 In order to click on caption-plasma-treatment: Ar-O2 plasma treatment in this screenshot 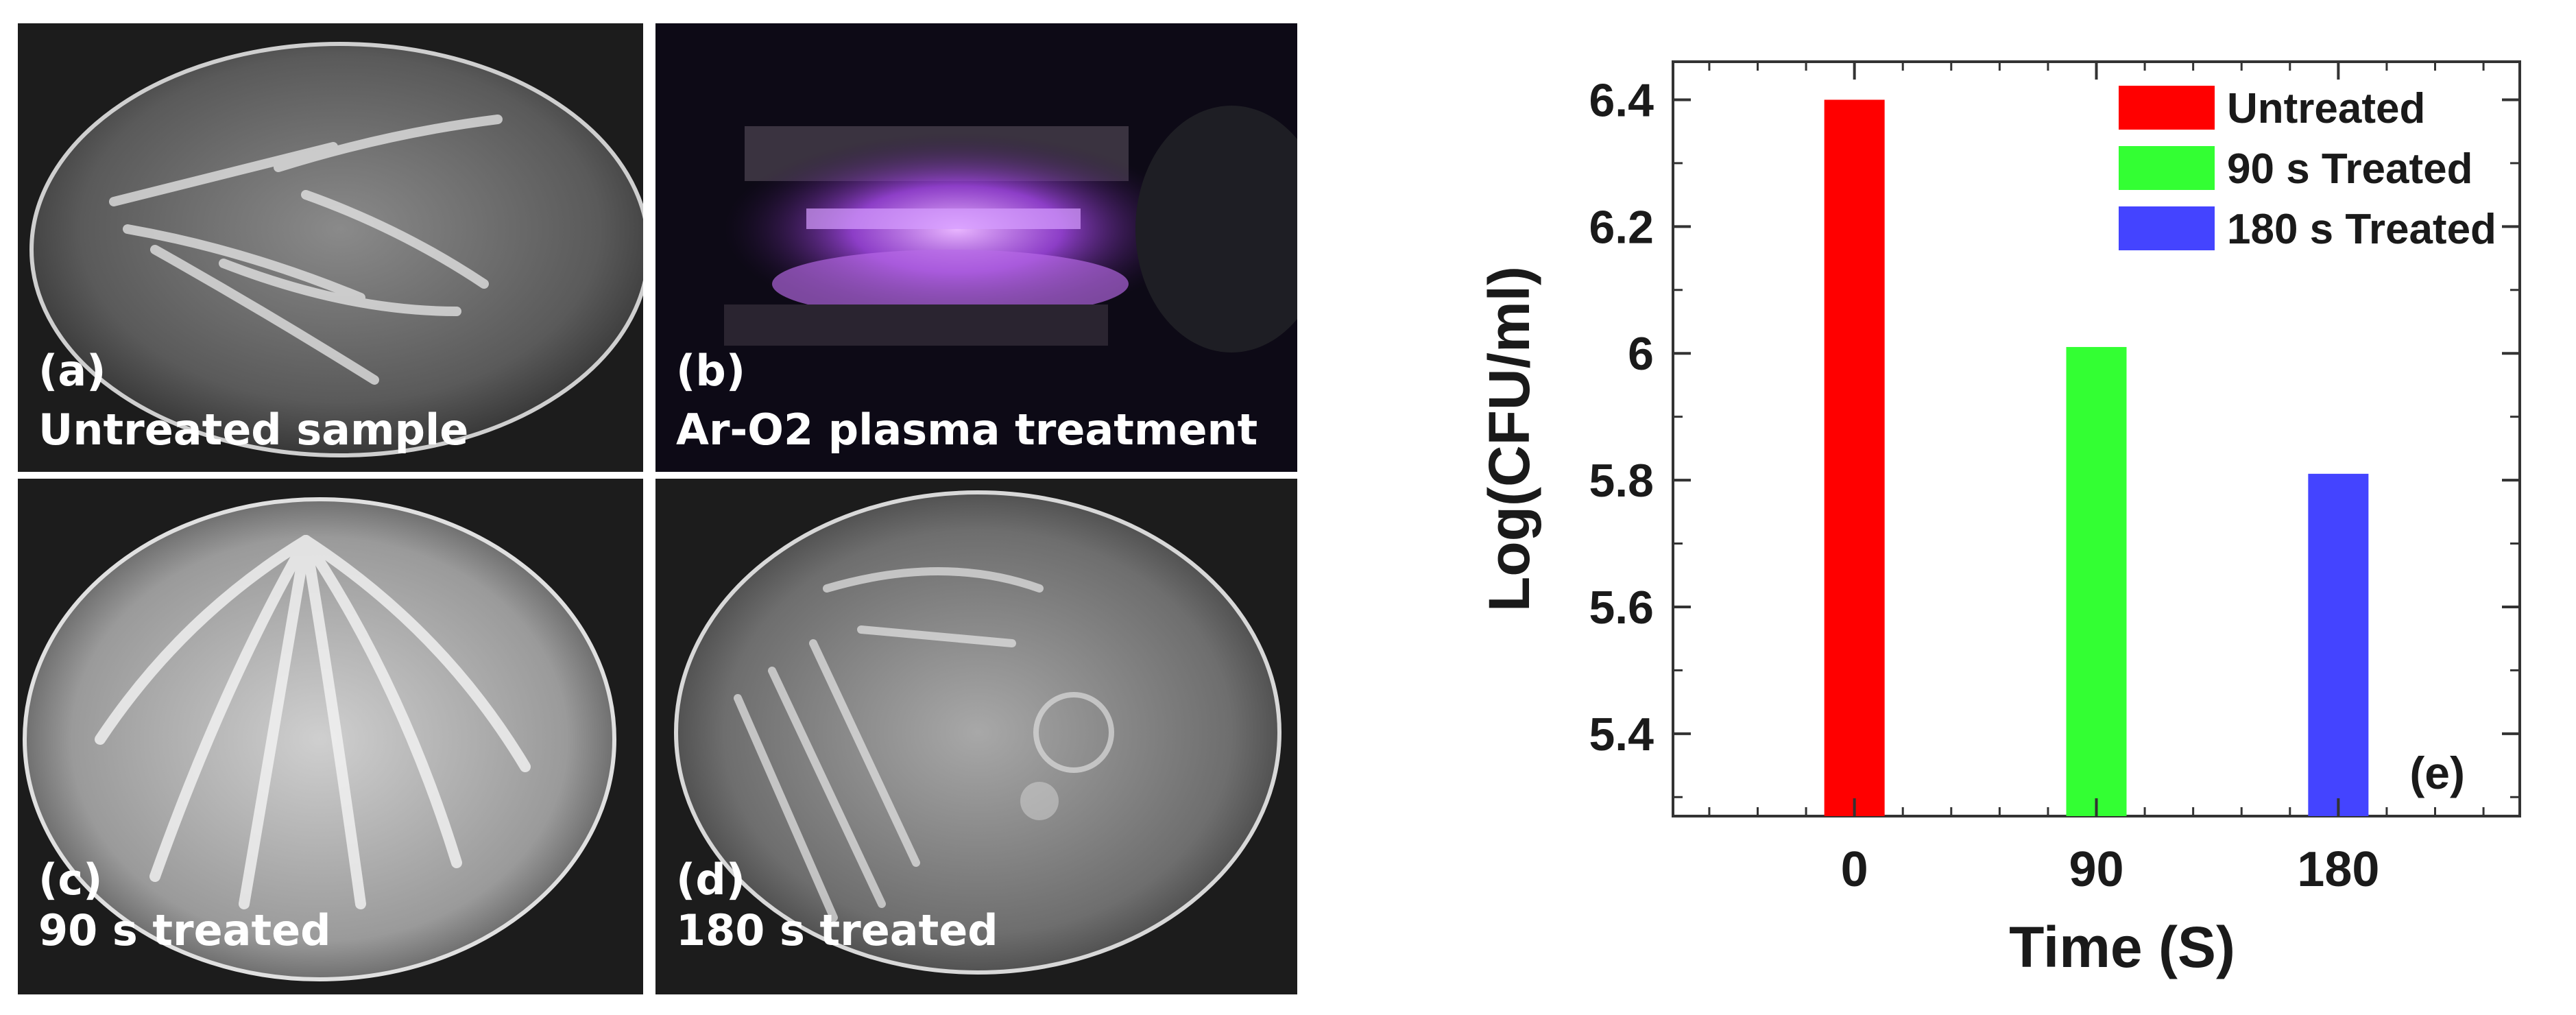, I will do `click(967, 430)`.